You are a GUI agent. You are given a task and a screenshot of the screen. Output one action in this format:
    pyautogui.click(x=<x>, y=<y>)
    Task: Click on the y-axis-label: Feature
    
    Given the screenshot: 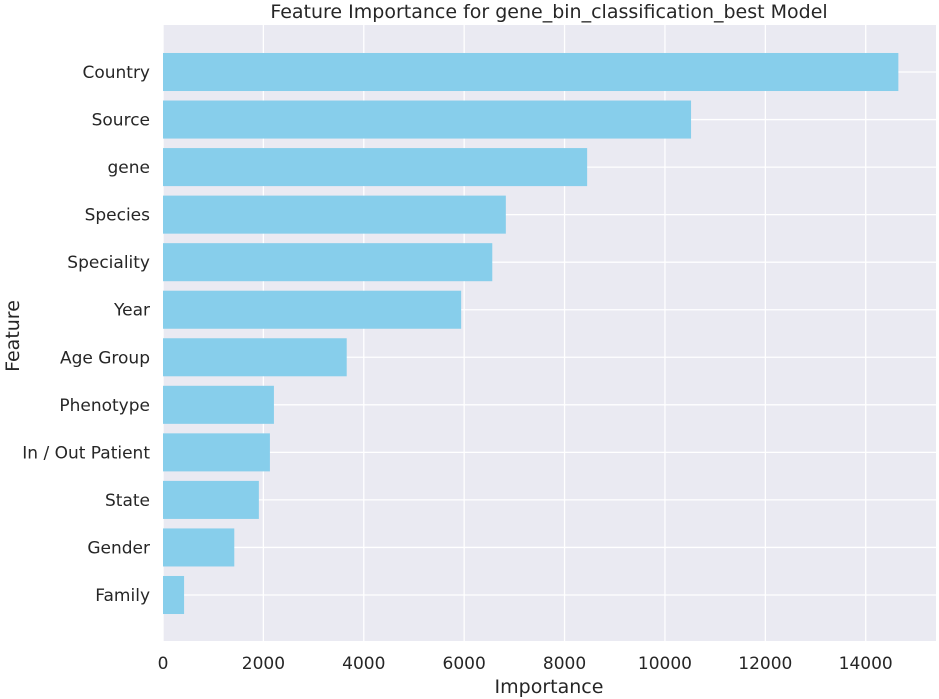 What is the action you would take?
    pyautogui.click(x=13, y=336)
    